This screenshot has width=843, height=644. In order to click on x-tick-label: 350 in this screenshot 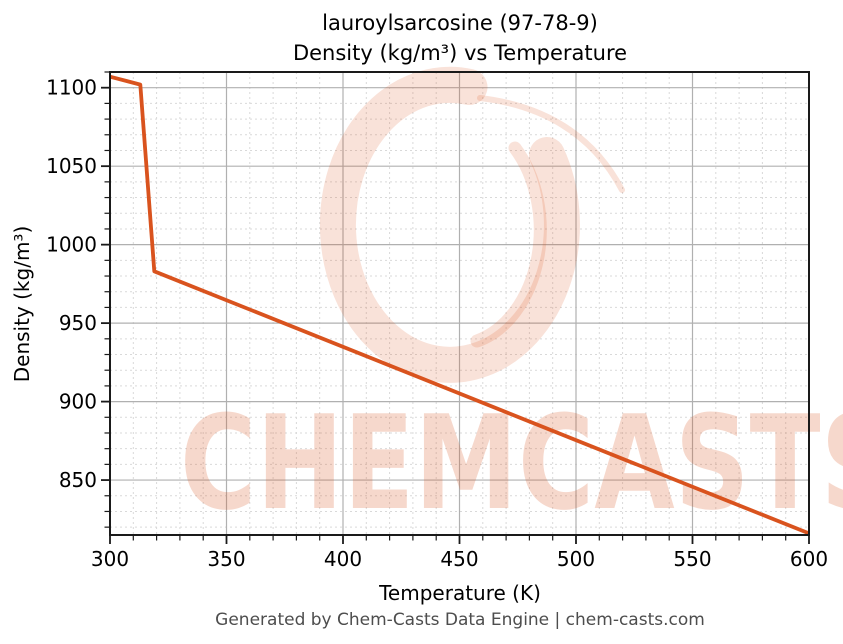, I will do `click(226, 559)`.